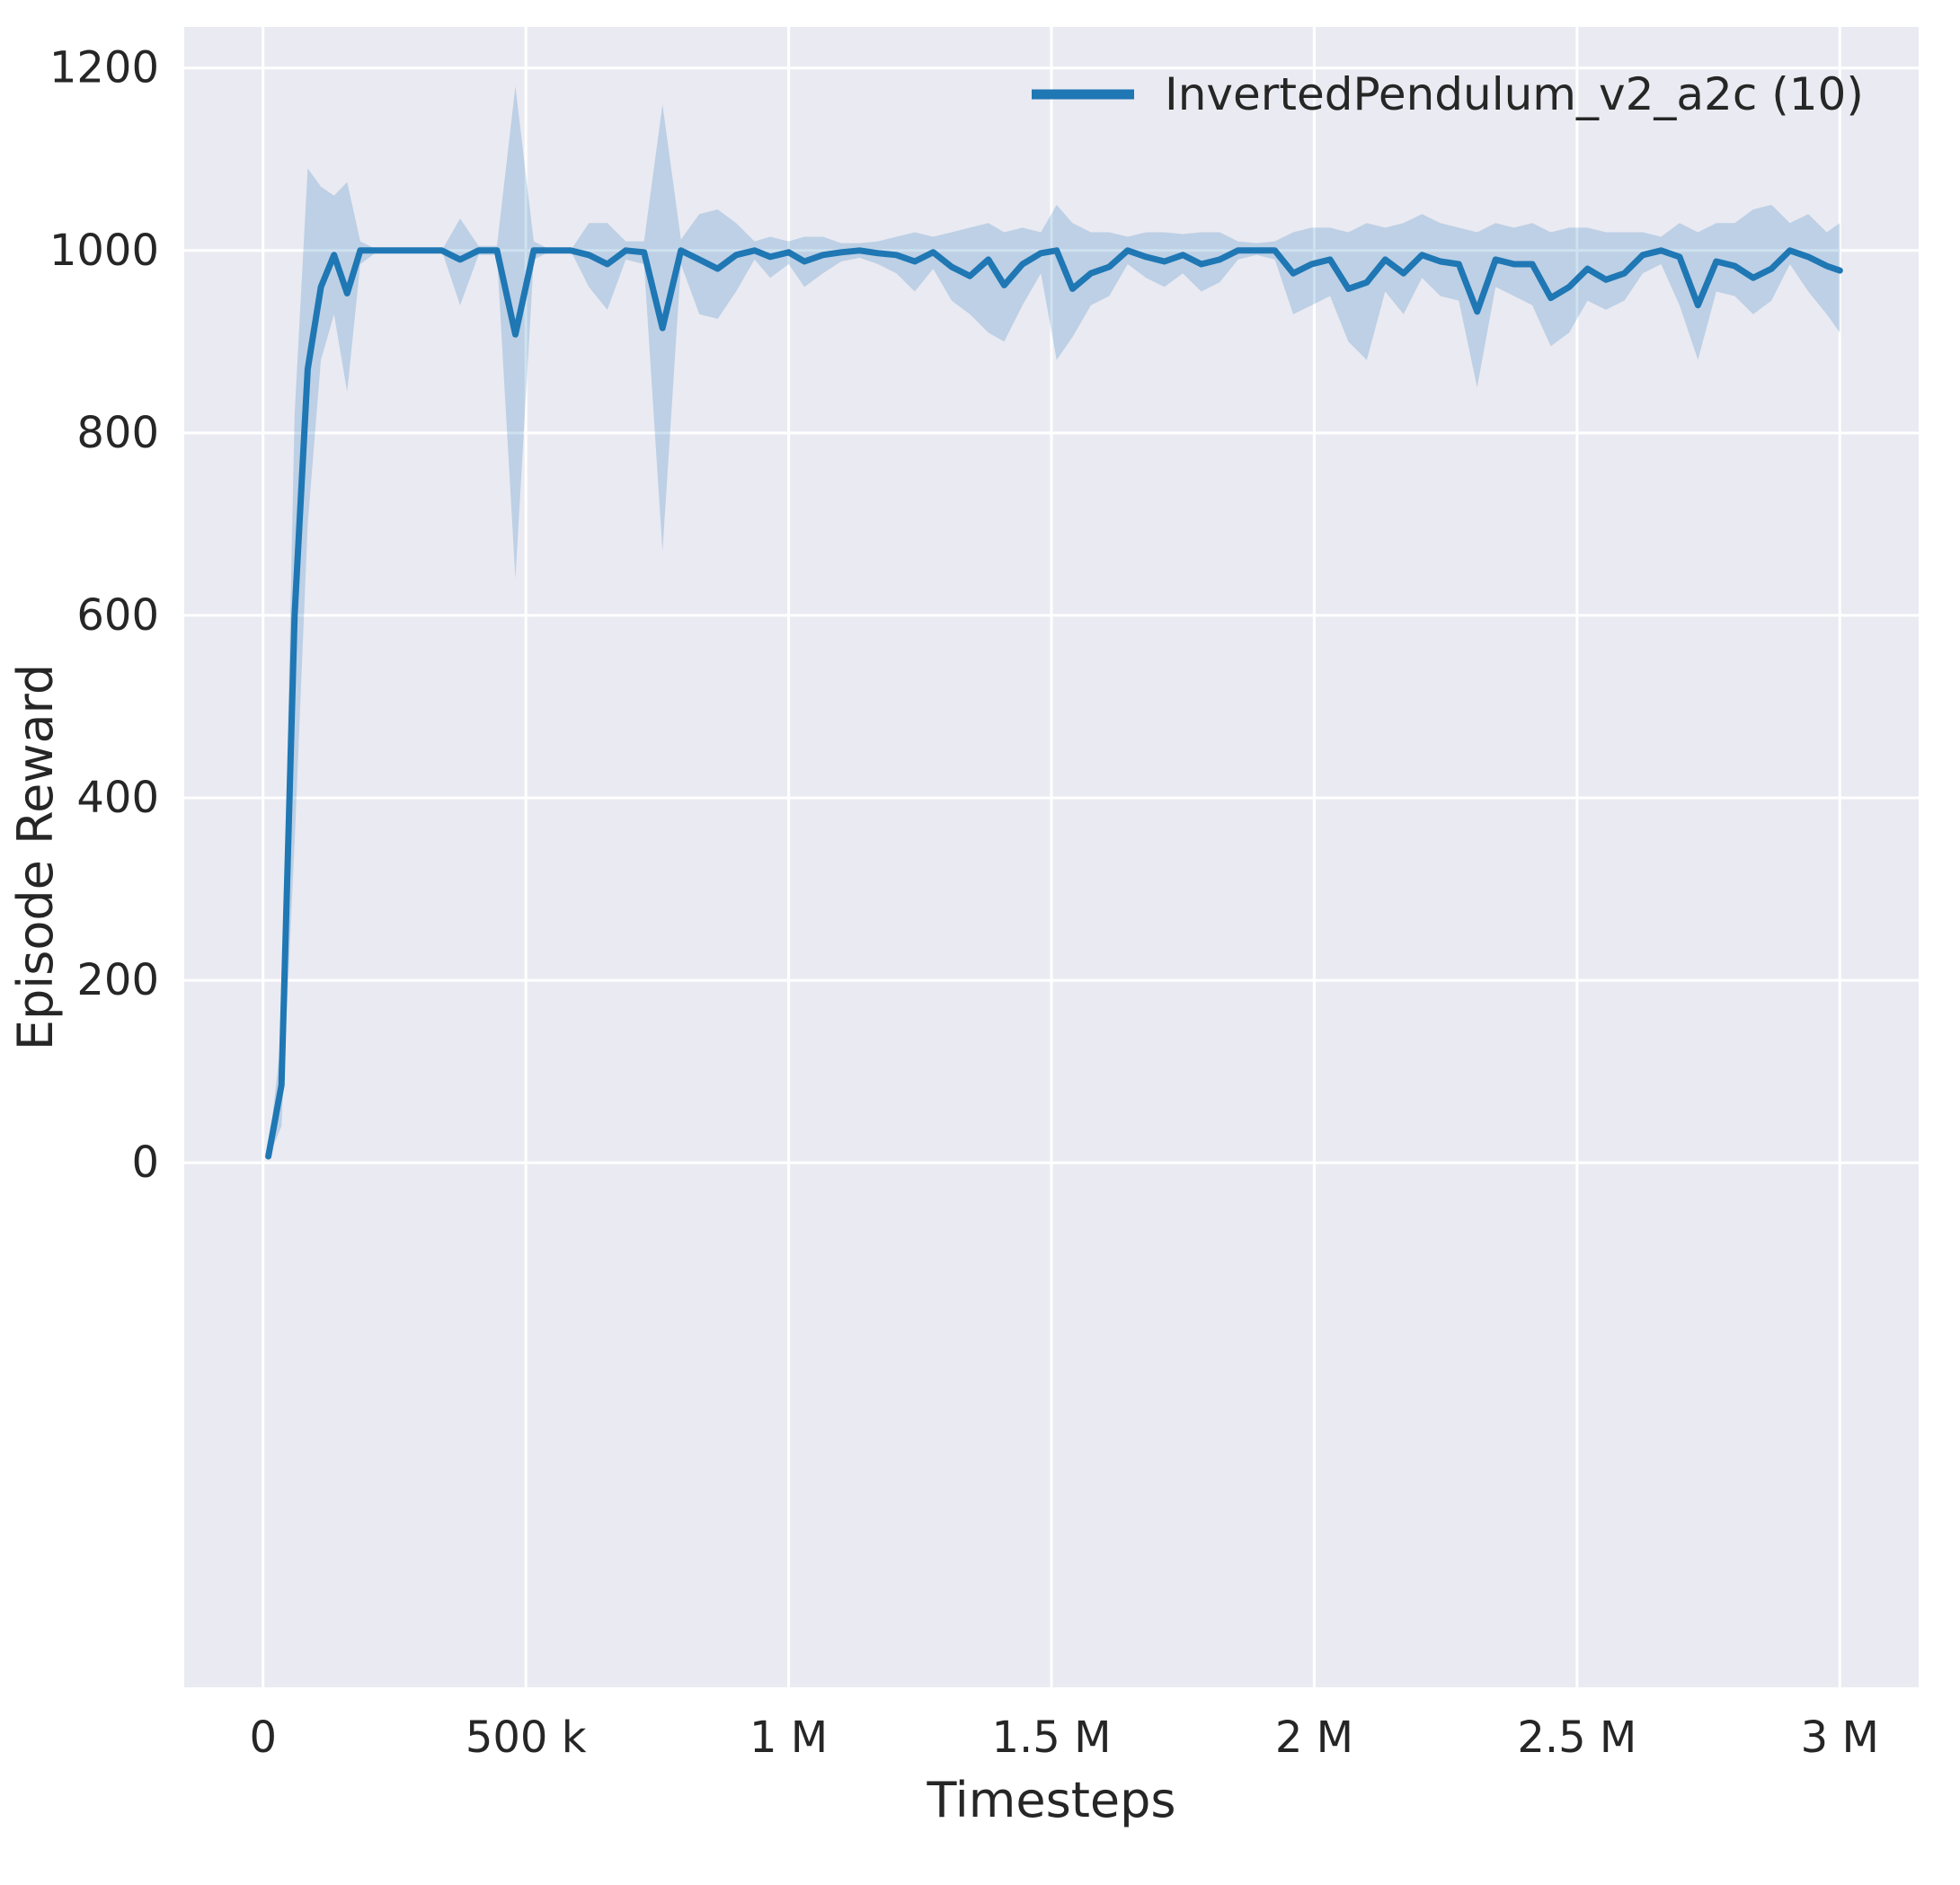 This screenshot has height=1885, width=1960. Describe the element at coordinates (145, 1162) in the screenshot. I see `y-tick-label: 0` at that location.